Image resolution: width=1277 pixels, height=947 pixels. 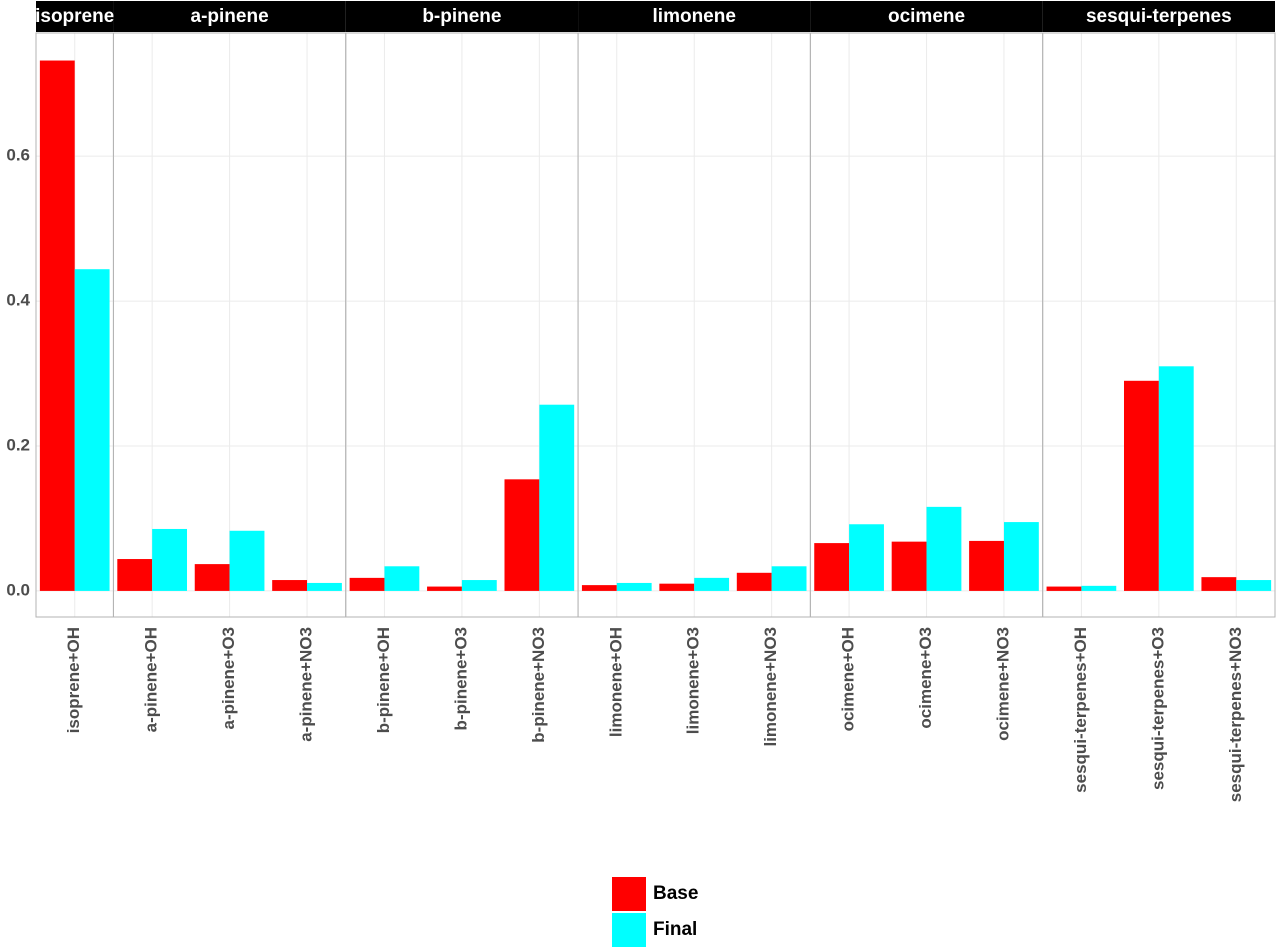 I want to click on y-tick-label: 0.2, so click(x=18, y=444).